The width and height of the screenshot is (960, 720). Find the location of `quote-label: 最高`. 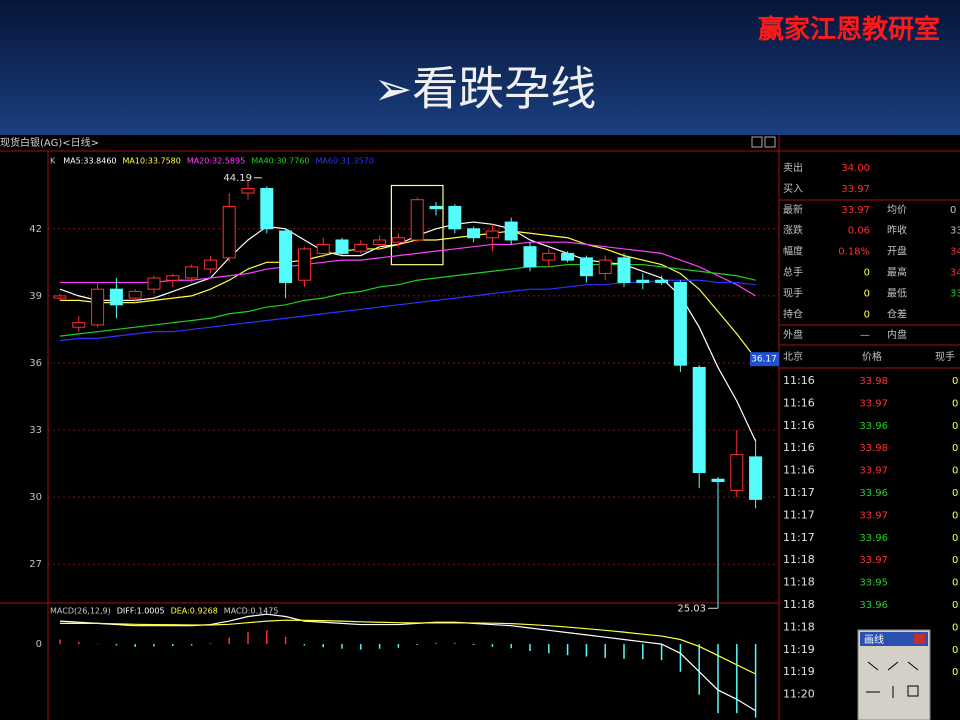

quote-label: 最高 is located at coordinates (897, 272).